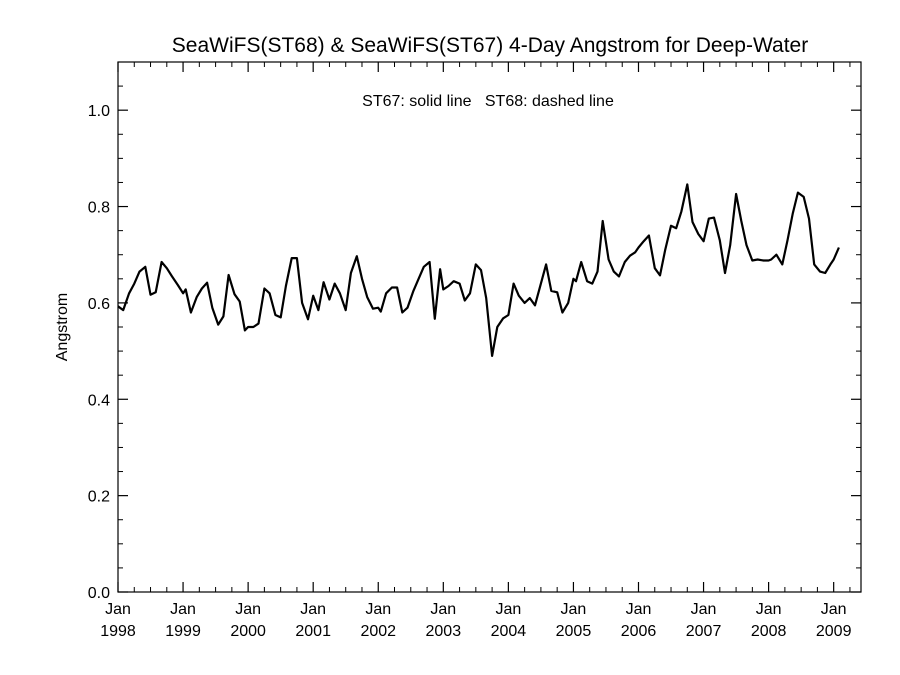 The width and height of the screenshot is (900, 675). I want to click on x-tick-year: 2005, so click(574, 631).